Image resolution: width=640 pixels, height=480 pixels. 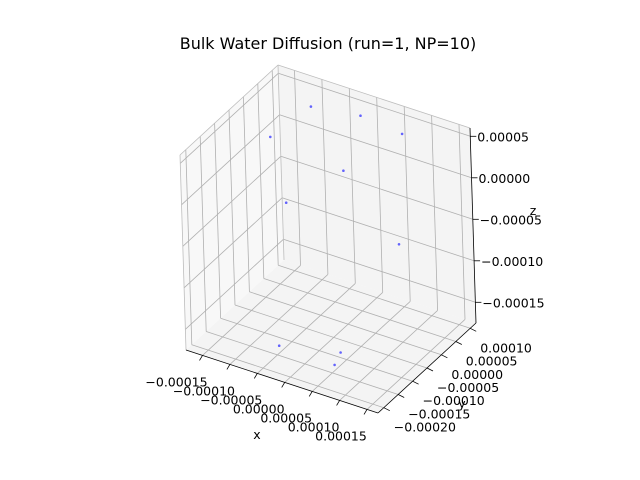 I want to click on x-tick-label: 0.00000, so click(x=259, y=408).